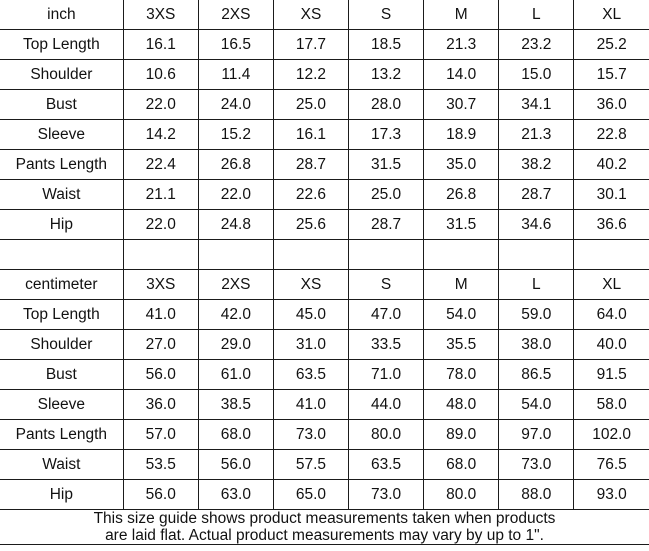 Image resolution: width=649 pixels, height=551 pixels. Describe the element at coordinates (461, 374) in the screenshot. I see `measurement-value-M: 78.0` at that location.